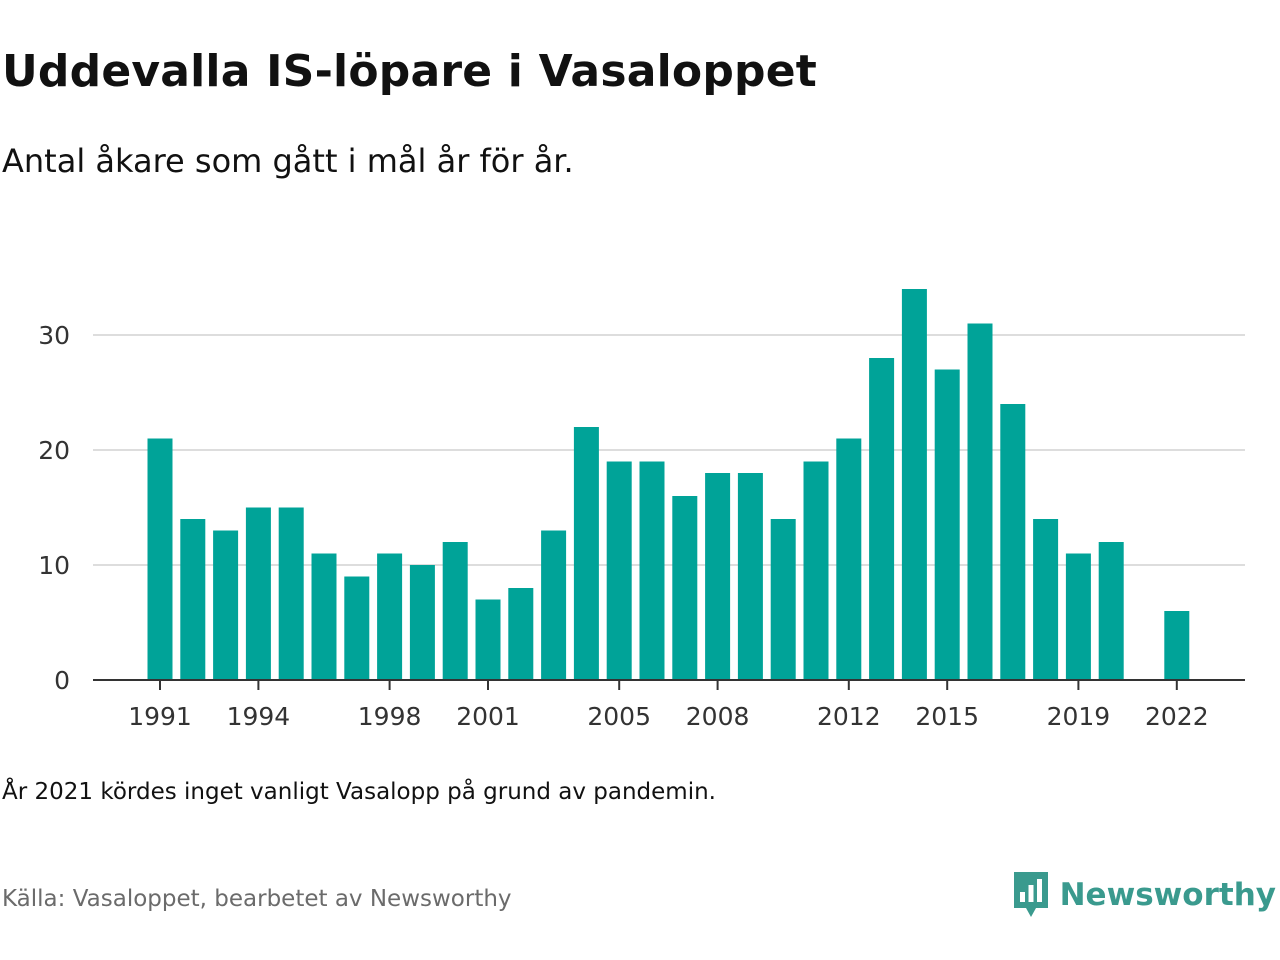 The width and height of the screenshot is (1280, 960). I want to click on bar-1996, so click(324, 616).